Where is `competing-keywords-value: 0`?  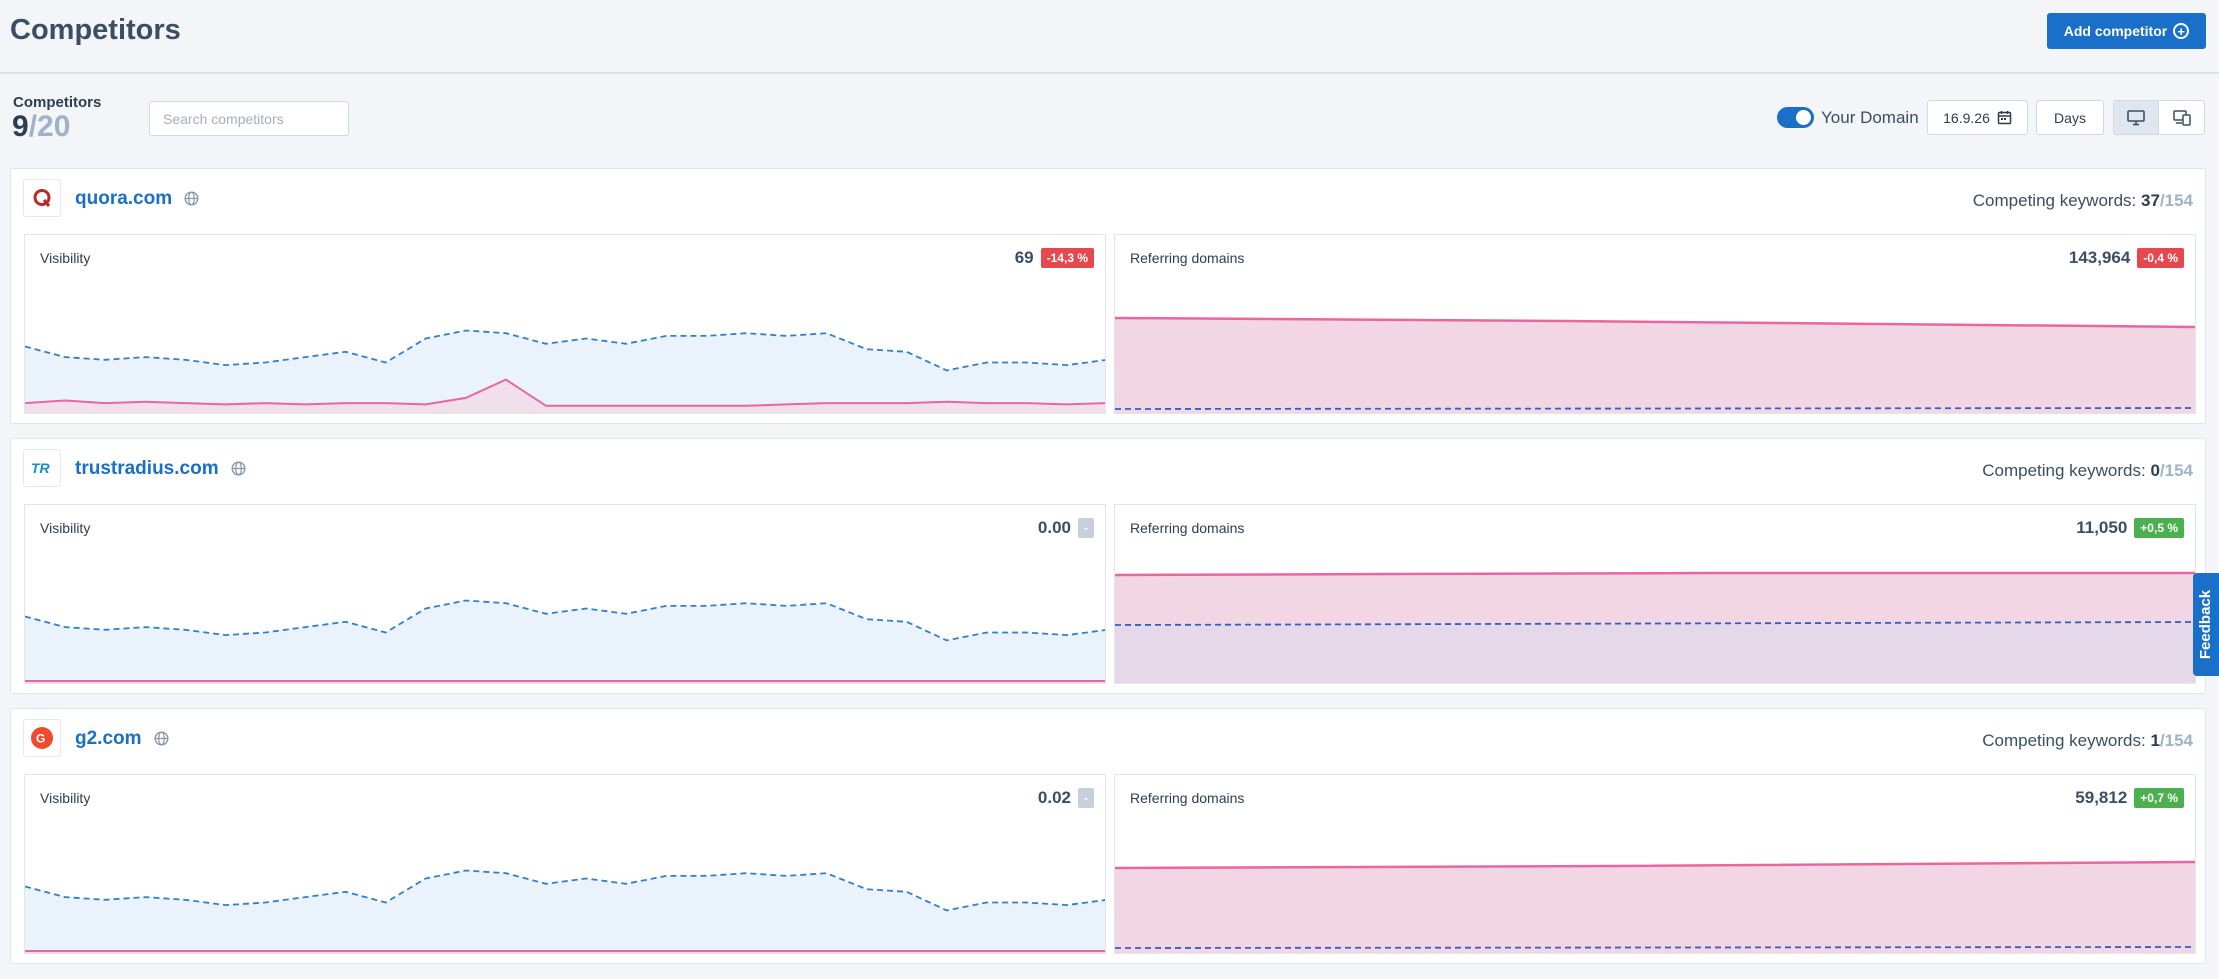 competing-keywords-value: 0 is located at coordinates (2155, 470).